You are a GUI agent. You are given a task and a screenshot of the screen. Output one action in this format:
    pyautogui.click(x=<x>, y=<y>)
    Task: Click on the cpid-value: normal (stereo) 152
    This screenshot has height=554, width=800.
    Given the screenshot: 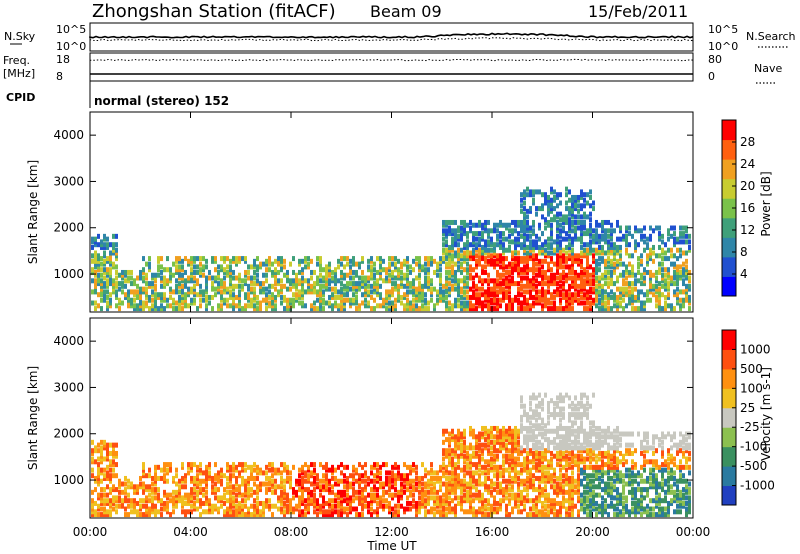 What is the action you would take?
    pyautogui.click(x=161, y=101)
    